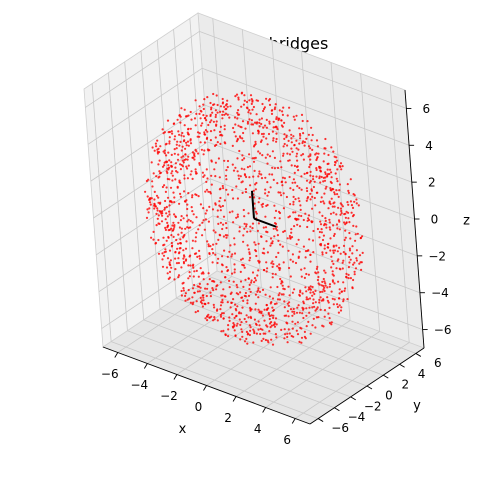 The height and width of the screenshot is (500, 500). What do you see at coordinates (427, 109) in the screenshot?
I see `z-tick-label: 6` at bounding box center [427, 109].